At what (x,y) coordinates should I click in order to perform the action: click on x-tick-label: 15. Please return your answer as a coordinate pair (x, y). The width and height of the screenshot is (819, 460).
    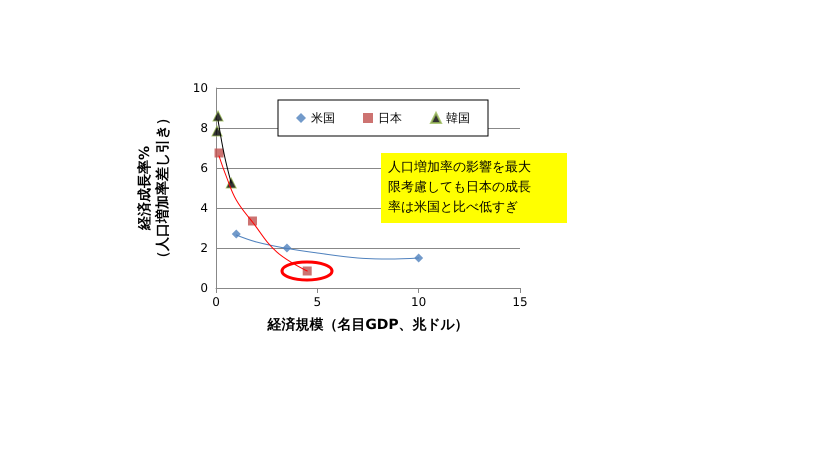
    Looking at the image, I should click on (520, 302).